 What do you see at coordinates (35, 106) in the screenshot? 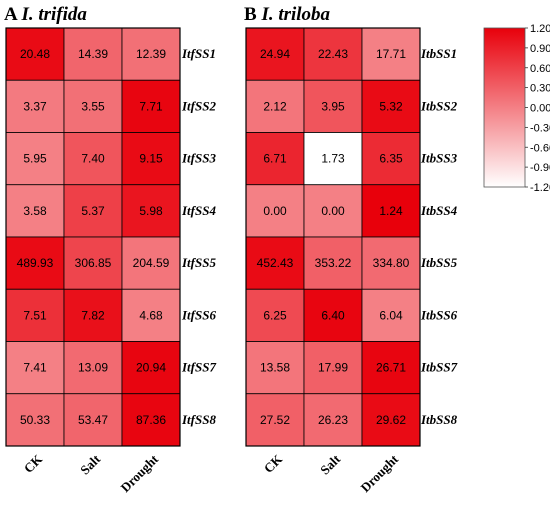
I see `cell-value: 3.37` at bounding box center [35, 106].